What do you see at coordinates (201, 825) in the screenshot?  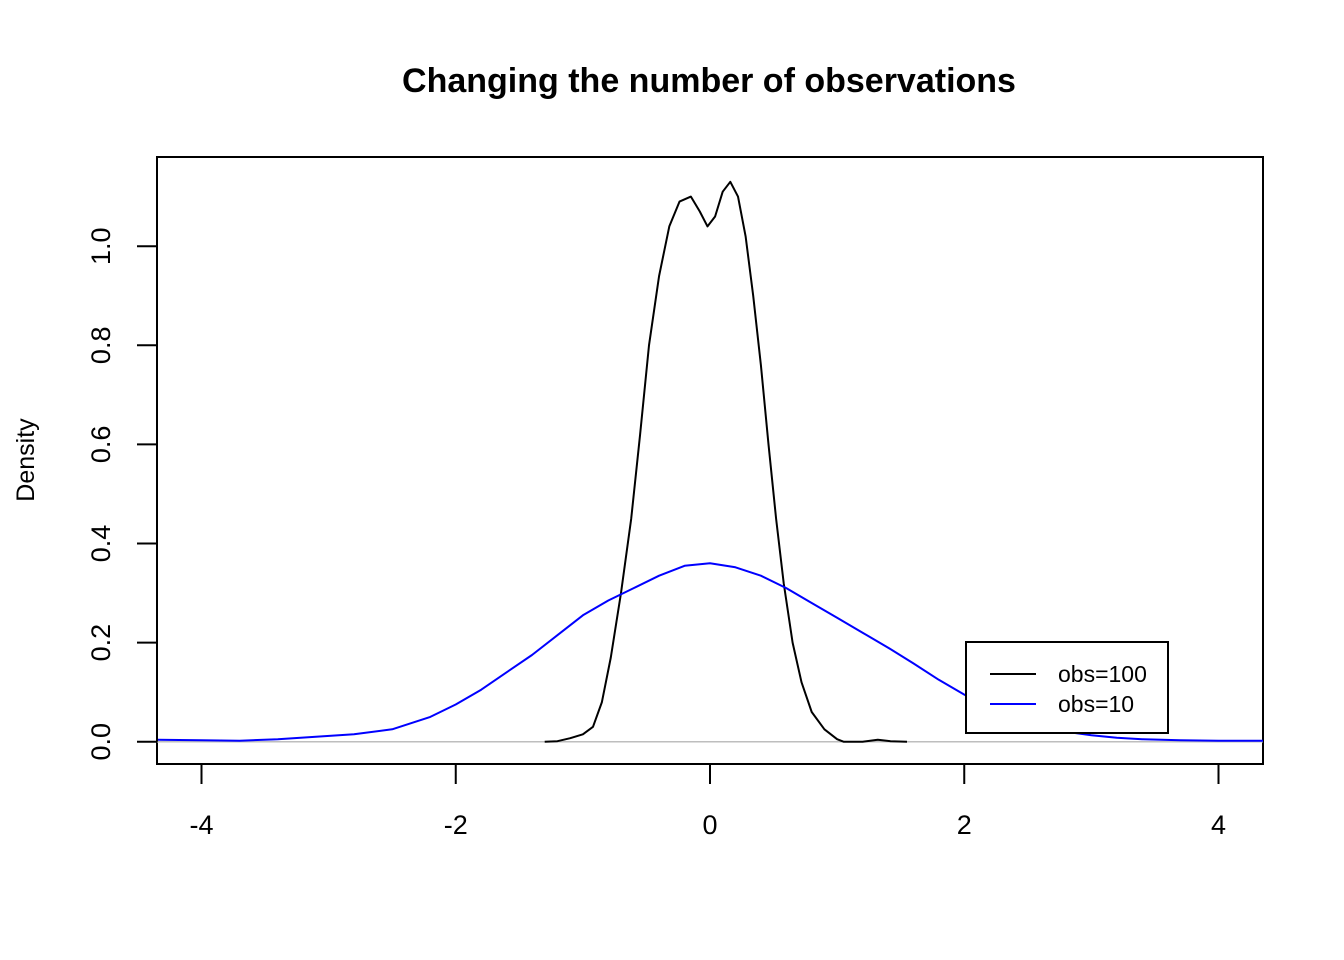 I see `x-tick-label: -4` at bounding box center [201, 825].